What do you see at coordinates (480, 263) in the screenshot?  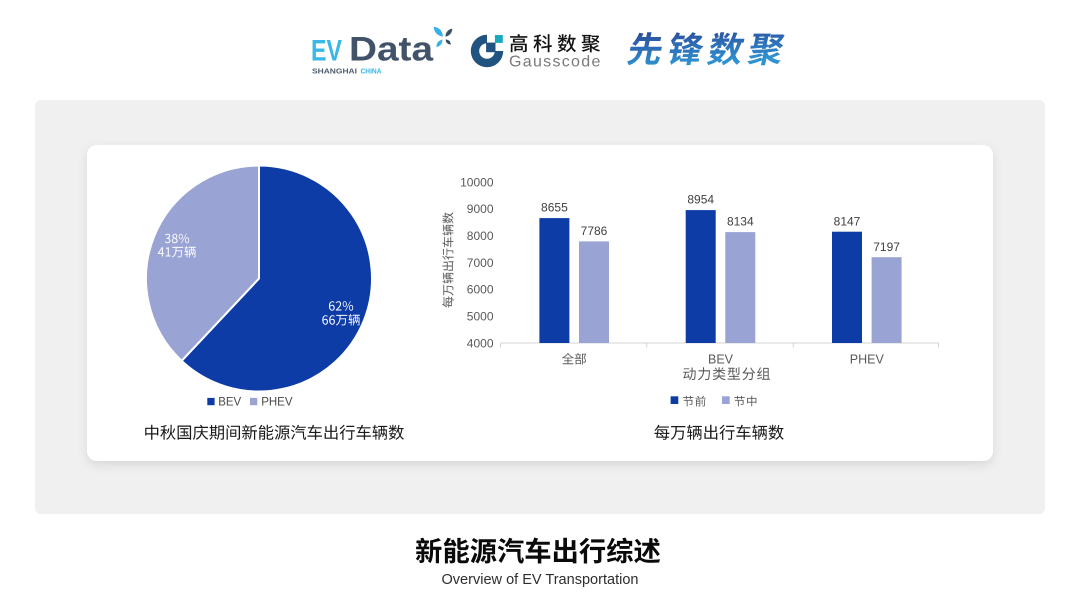 I see `svg-text: 7000` at bounding box center [480, 263].